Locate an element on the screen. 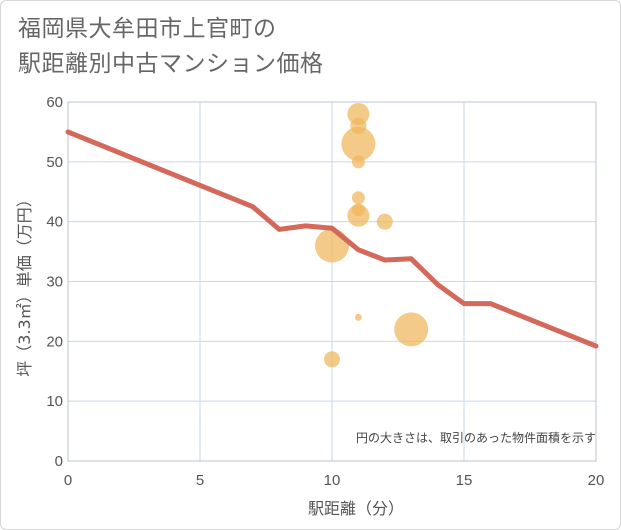 This screenshot has height=530, width=621. x-tick-label: 10 is located at coordinates (332, 480).